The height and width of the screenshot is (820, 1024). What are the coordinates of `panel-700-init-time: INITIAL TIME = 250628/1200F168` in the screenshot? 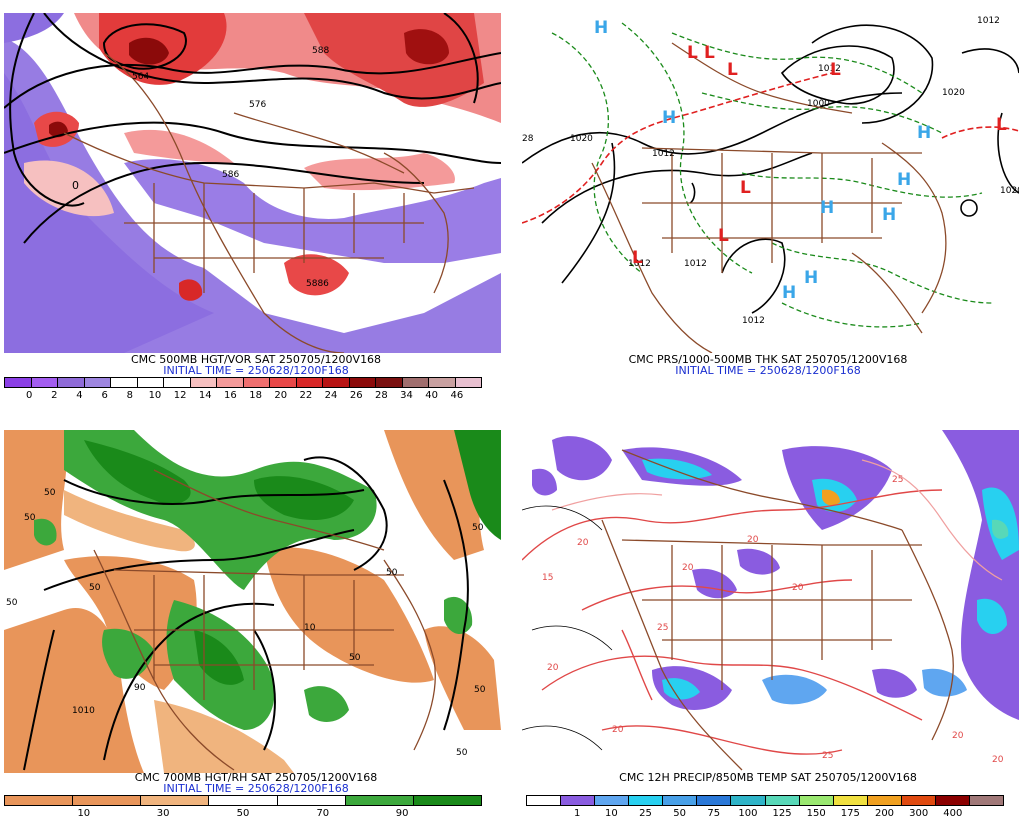 It's located at (256, 788).